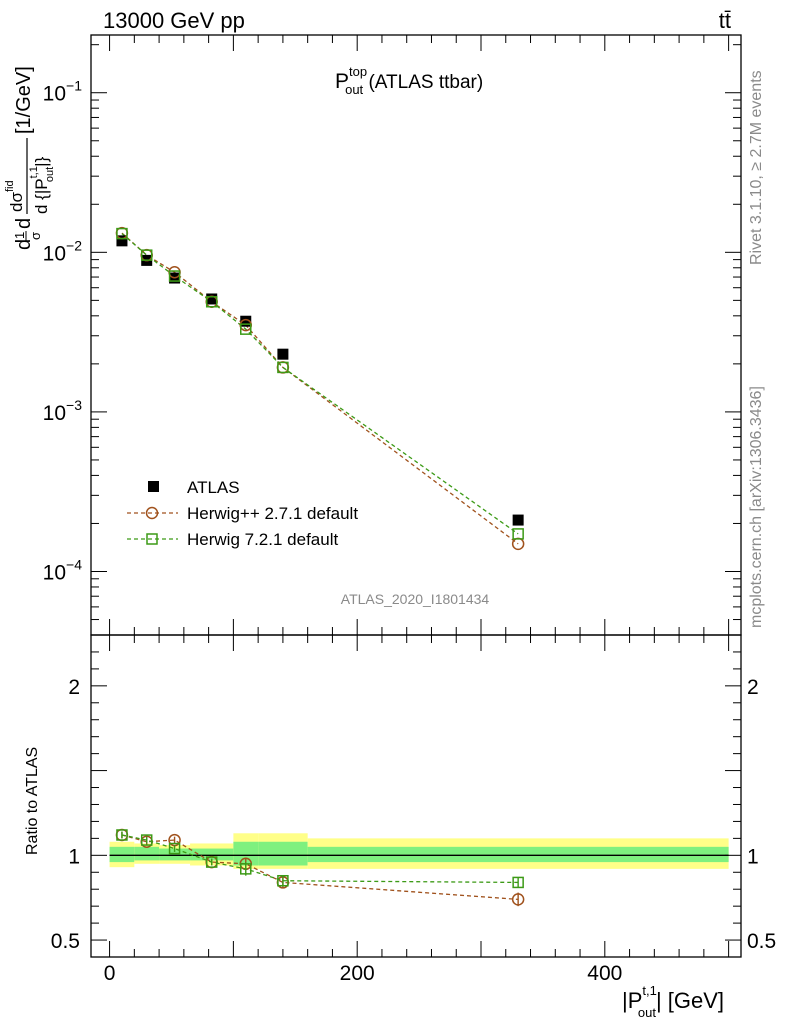 This screenshot has height=1024, width=786. I want to click on legend-marker-herwigpp, so click(152, 513).